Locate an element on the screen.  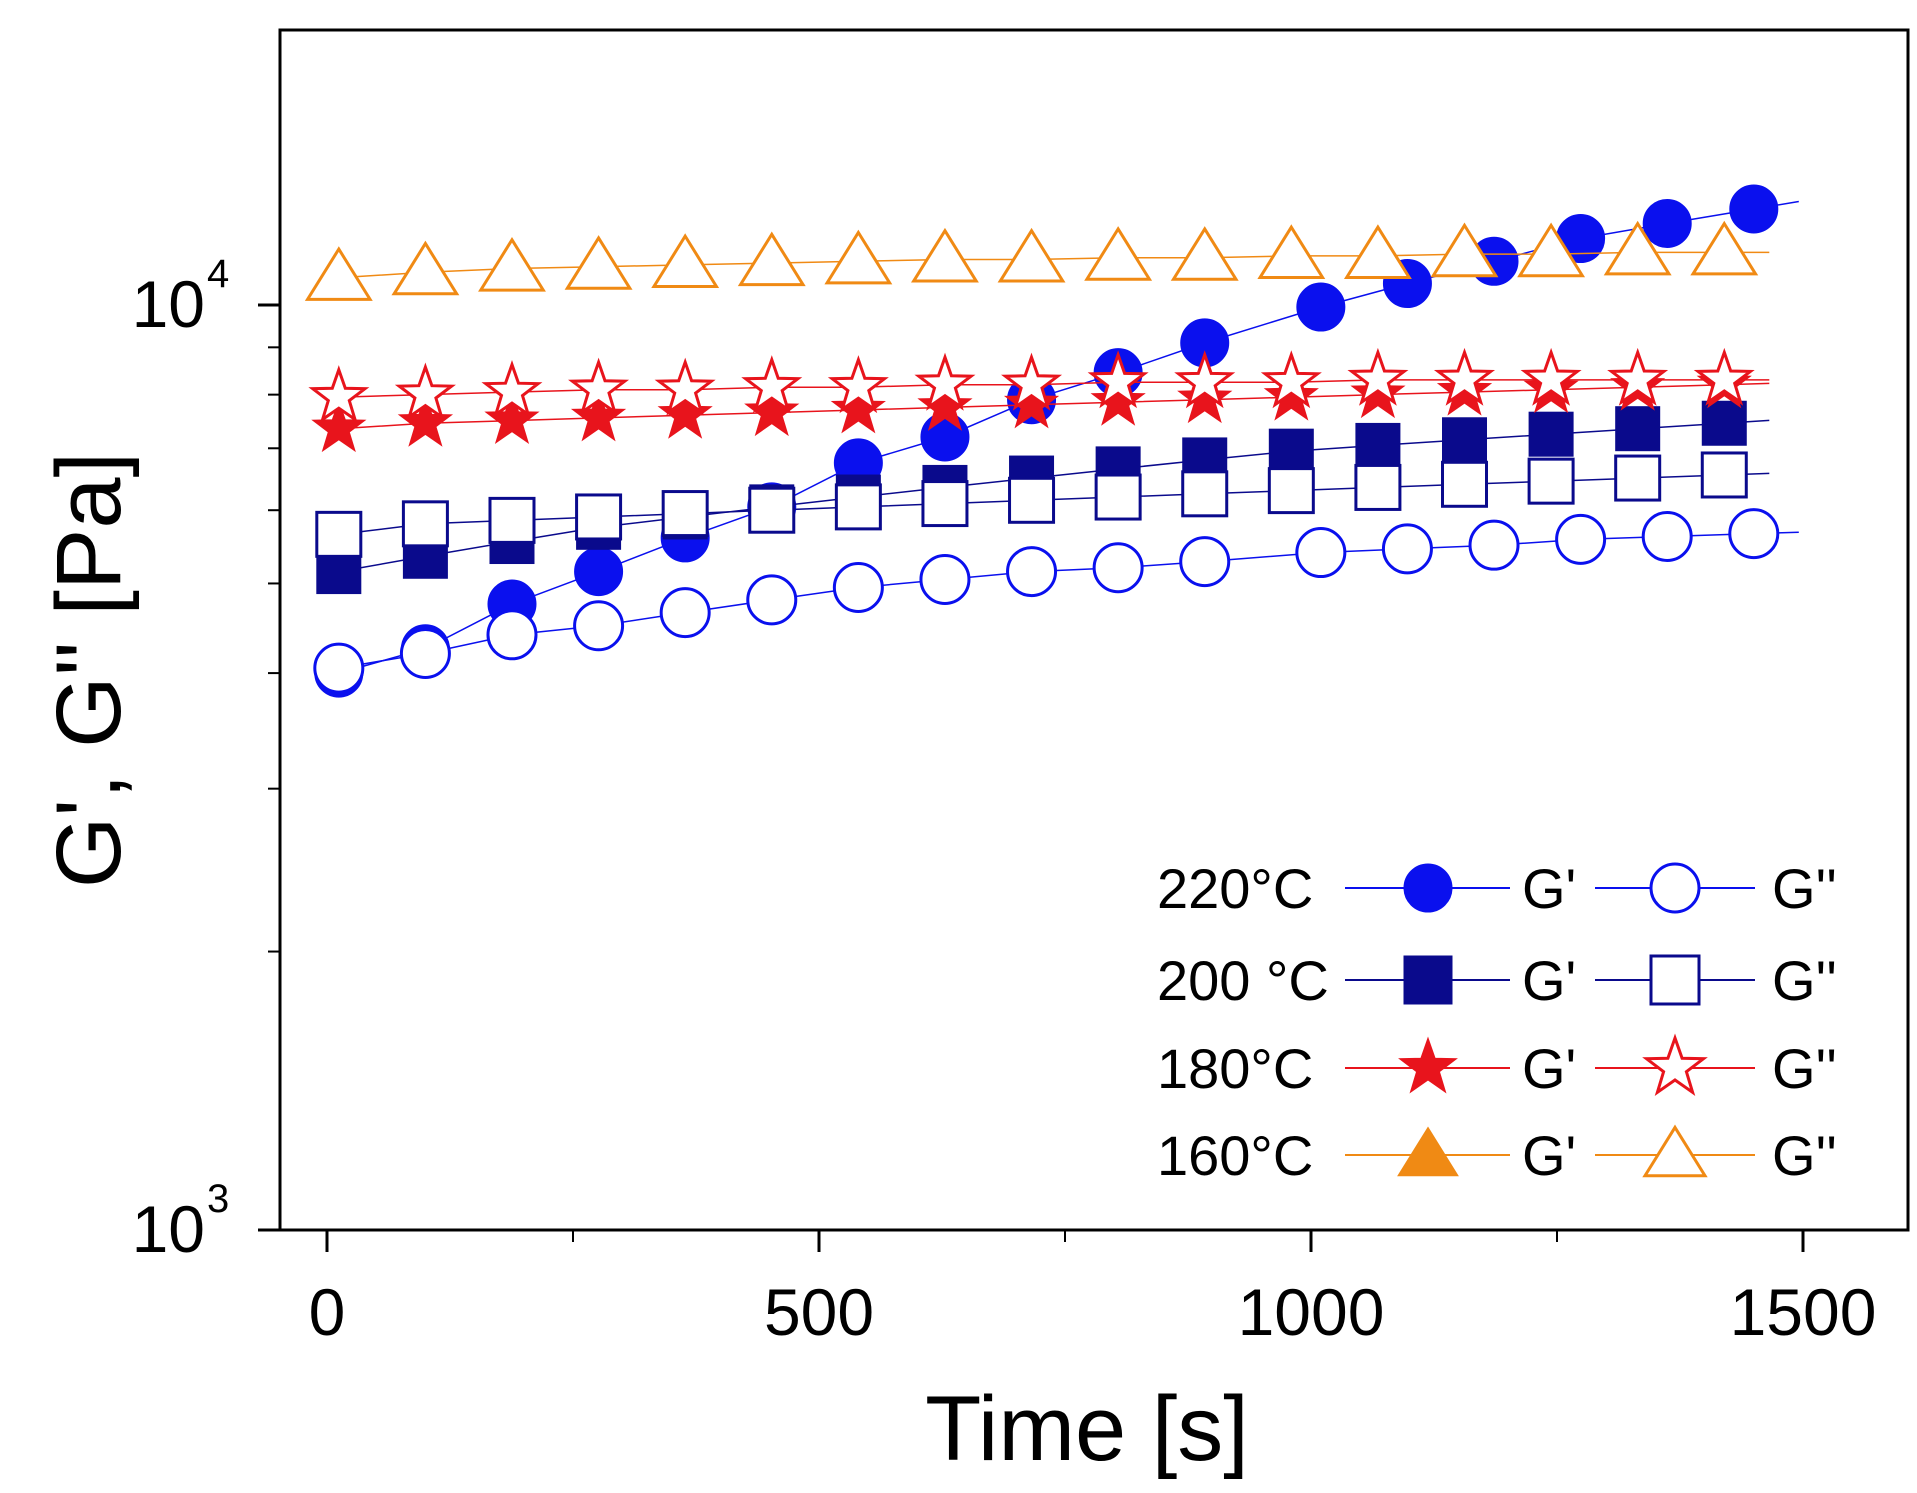
x-tick-label: 500 is located at coordinates (819, 1312).